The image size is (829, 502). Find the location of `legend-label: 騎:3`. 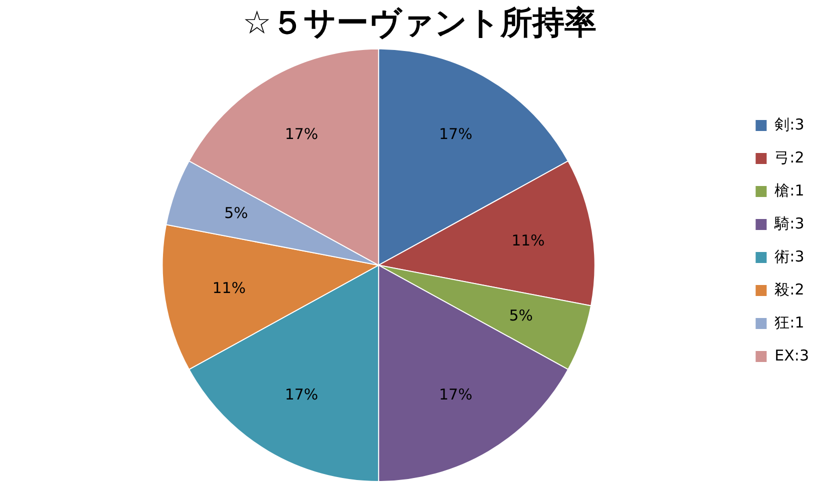

legend-label: 騎:3 is located at coordinates (789, 223).